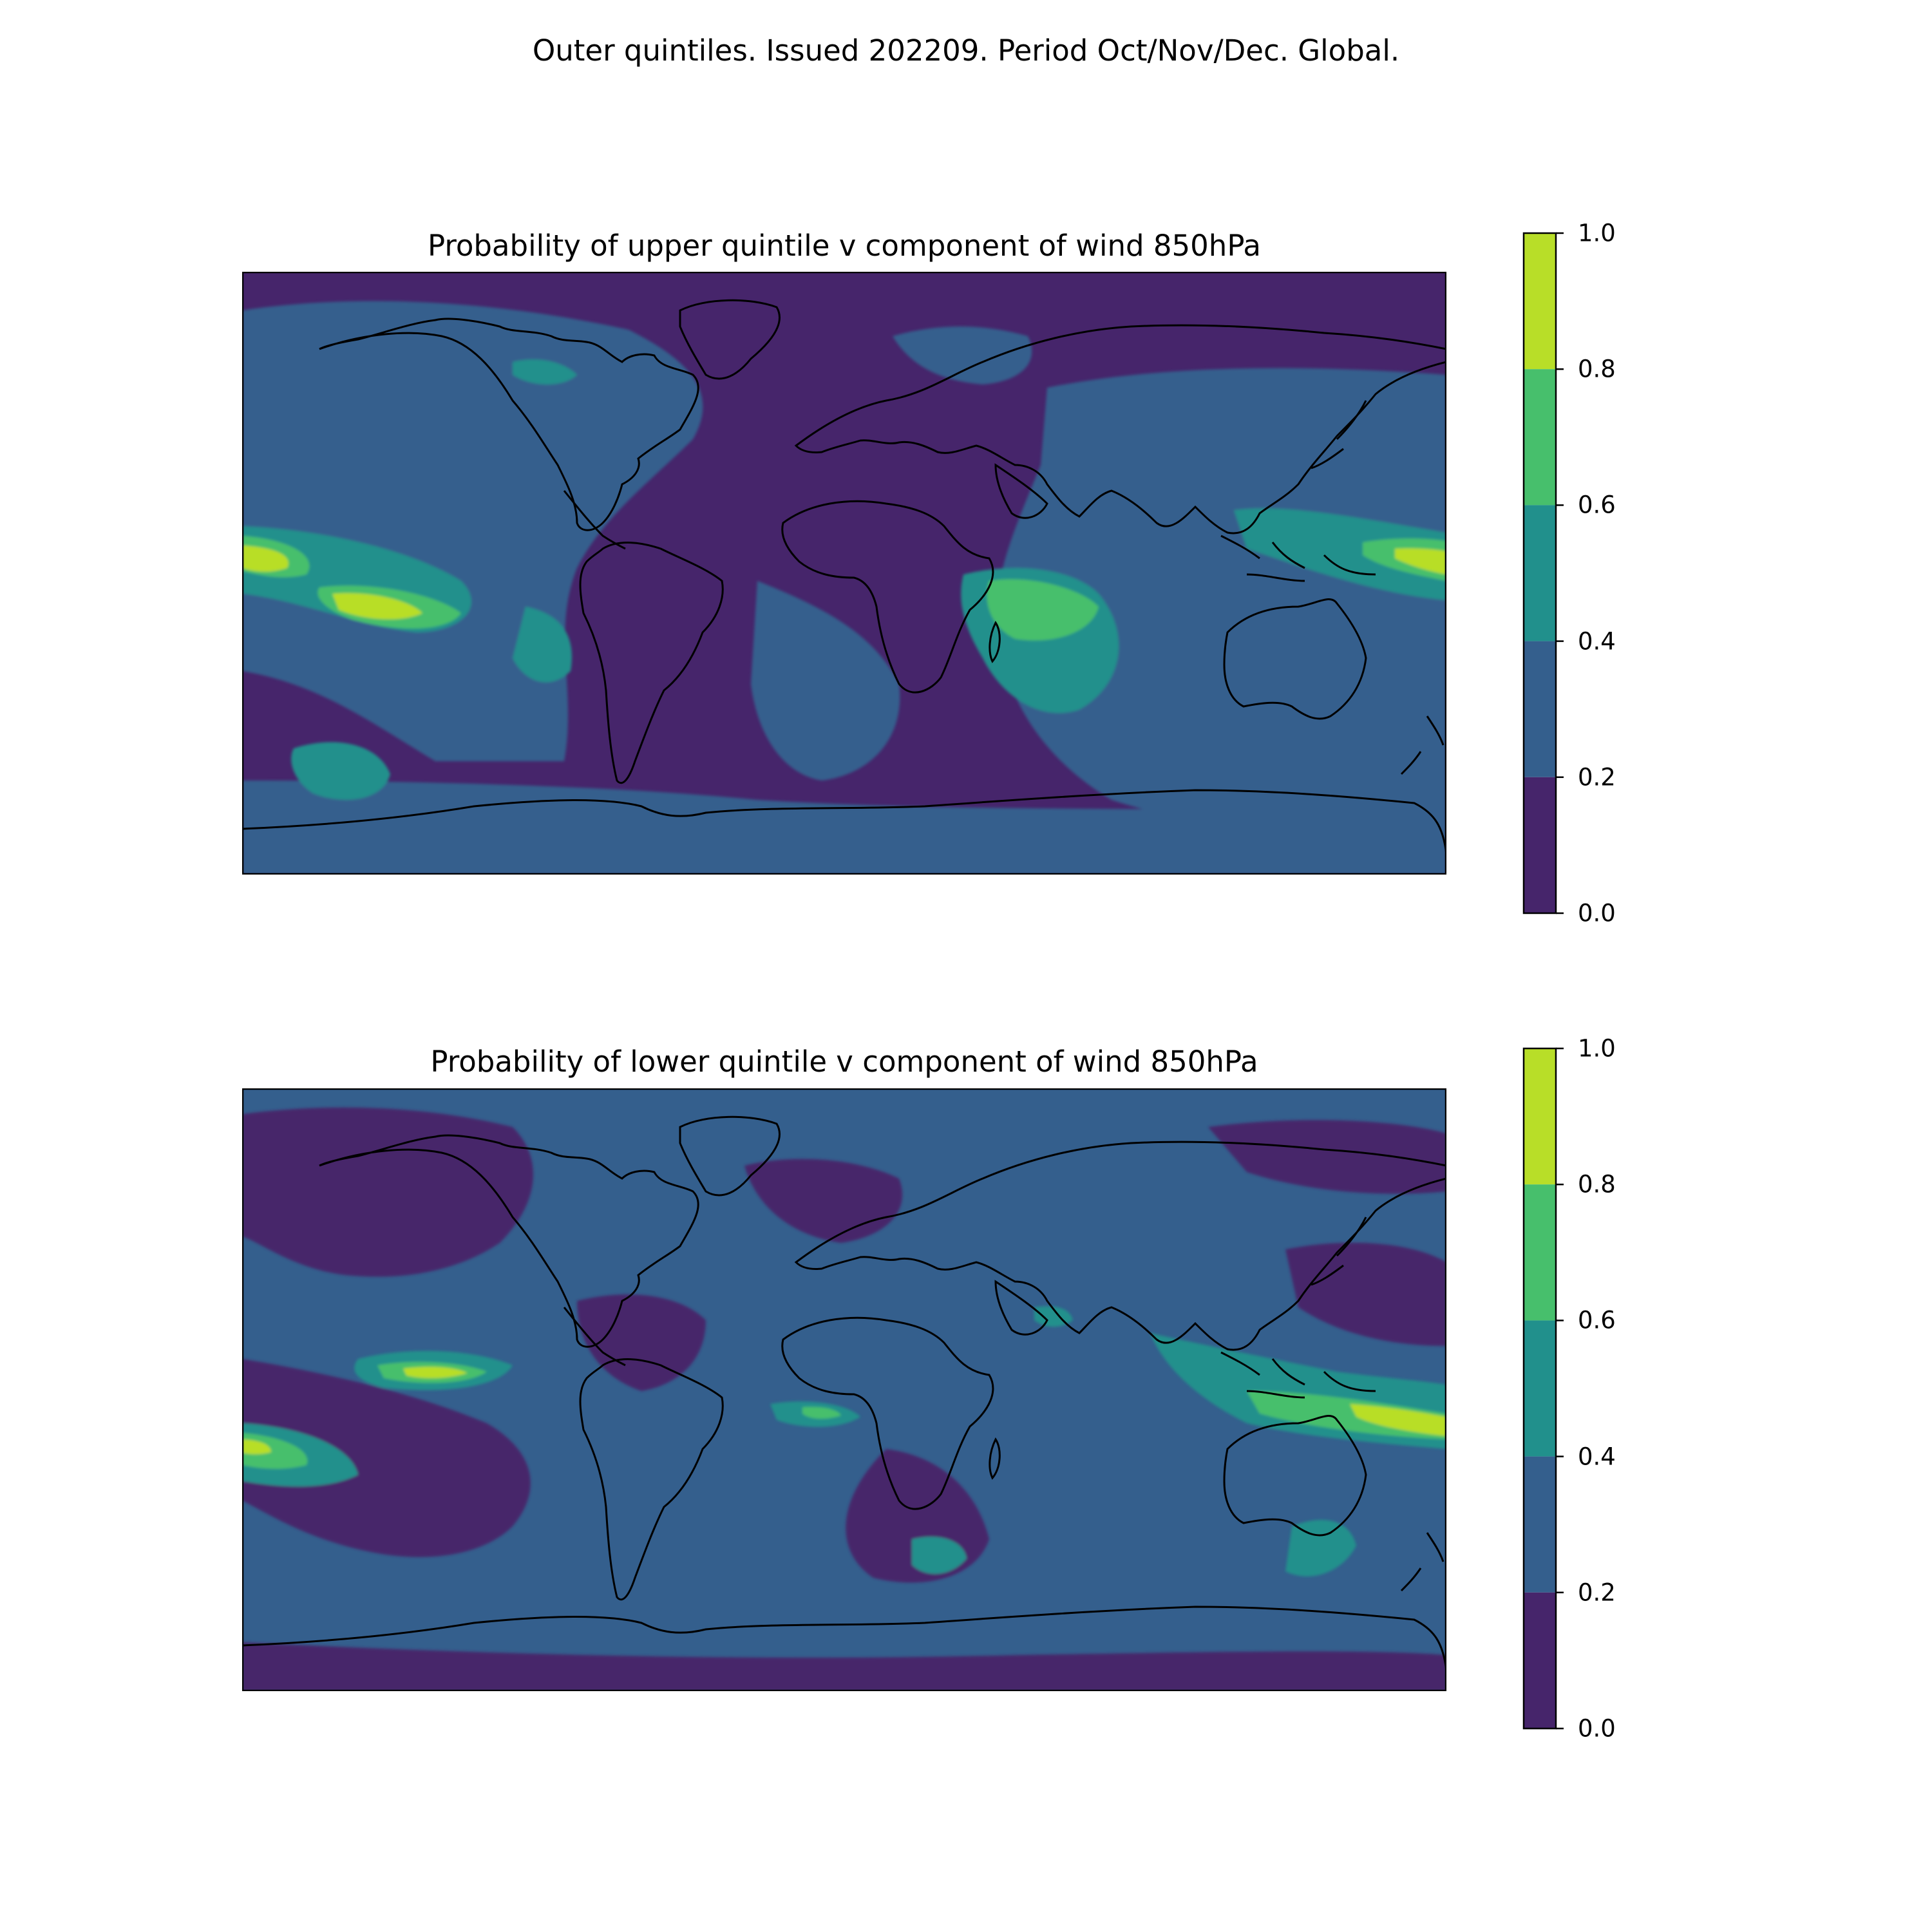 This screenshot has height=1932, width=1932. I want to click on colorbar-upper, so click(1543, 573).